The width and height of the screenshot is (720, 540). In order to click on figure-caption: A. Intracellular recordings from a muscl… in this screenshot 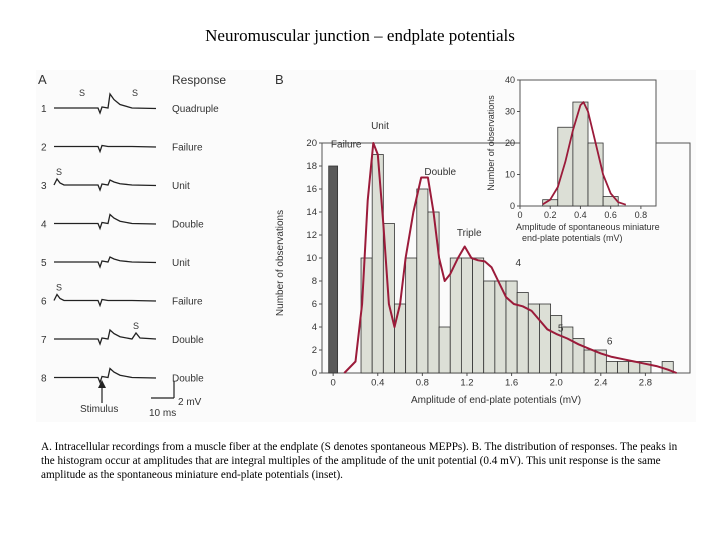, I will do `click(359, 461)`.